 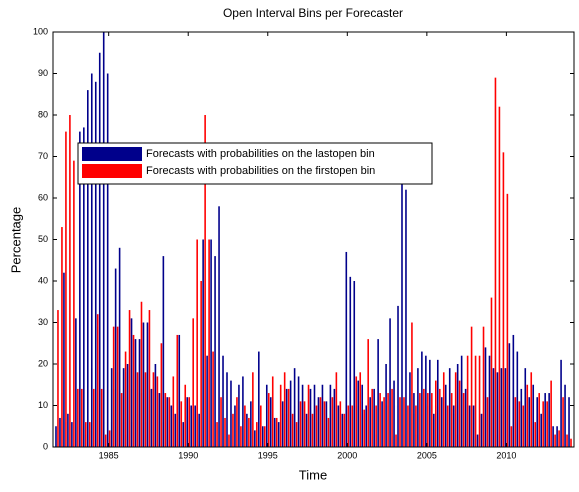 I want to click on y-tick-label: 40, so click(x=43, y=280).